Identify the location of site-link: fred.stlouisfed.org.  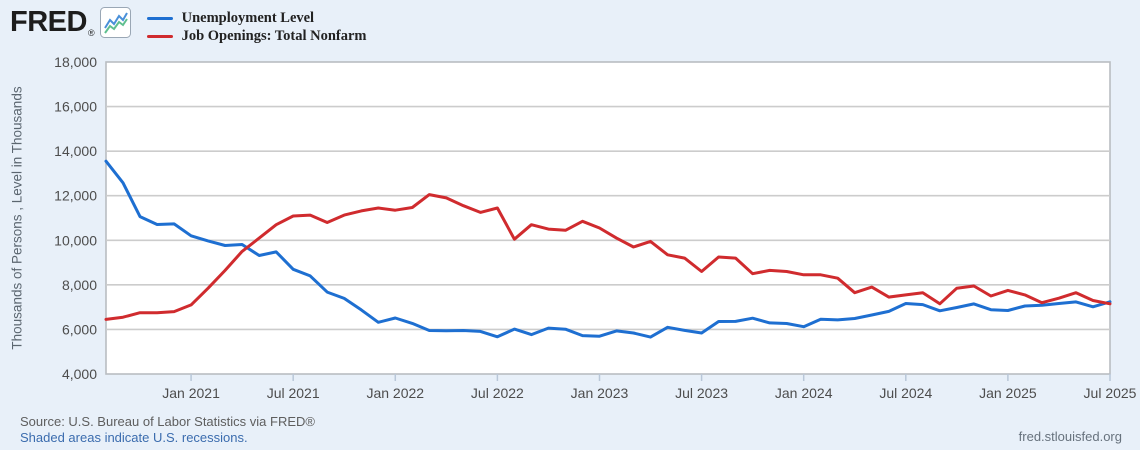
(1070, 436).